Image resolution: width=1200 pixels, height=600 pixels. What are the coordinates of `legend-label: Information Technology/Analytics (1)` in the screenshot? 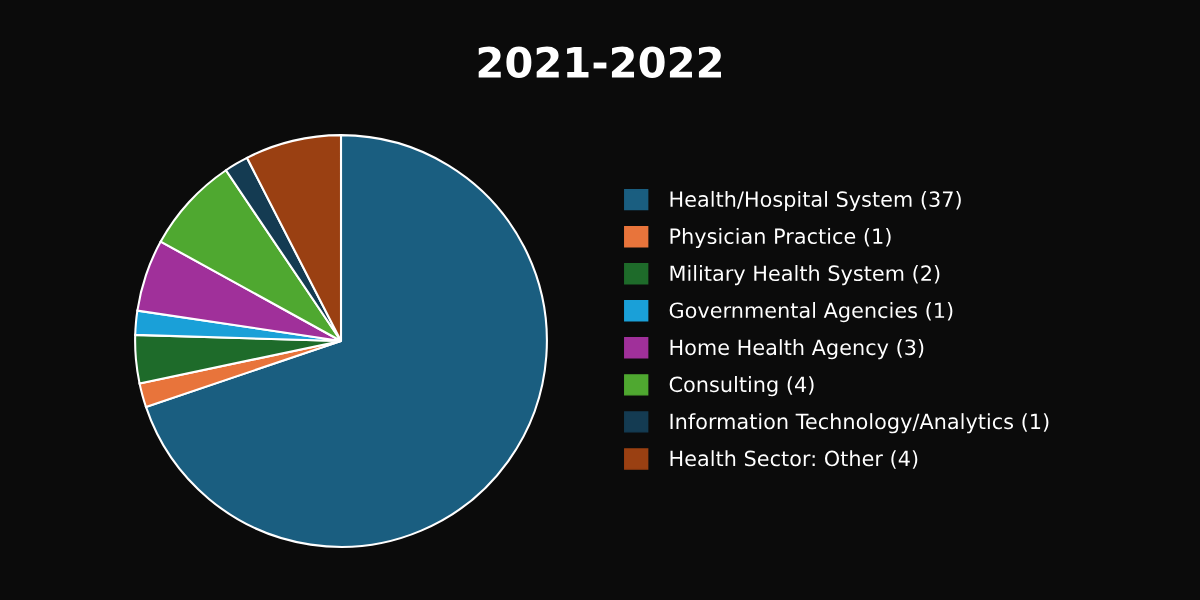 It's located at (859, 423).